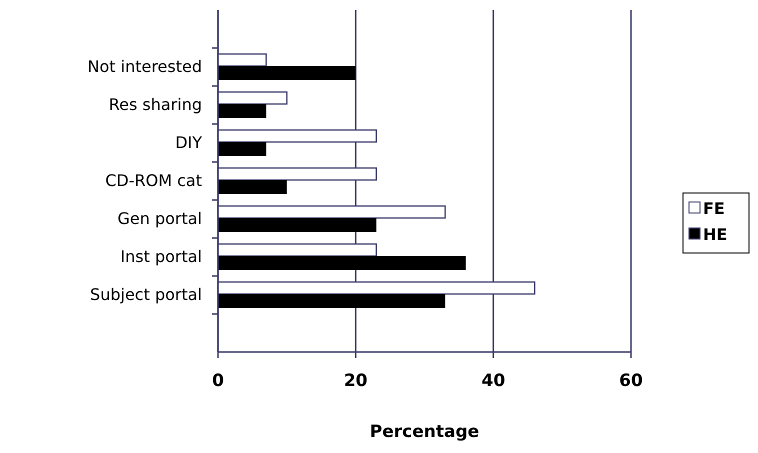 Image resolution: width=758 pixels, height=453 pixels. I want to click on y-tick-label: DIY, so click(188, 142).